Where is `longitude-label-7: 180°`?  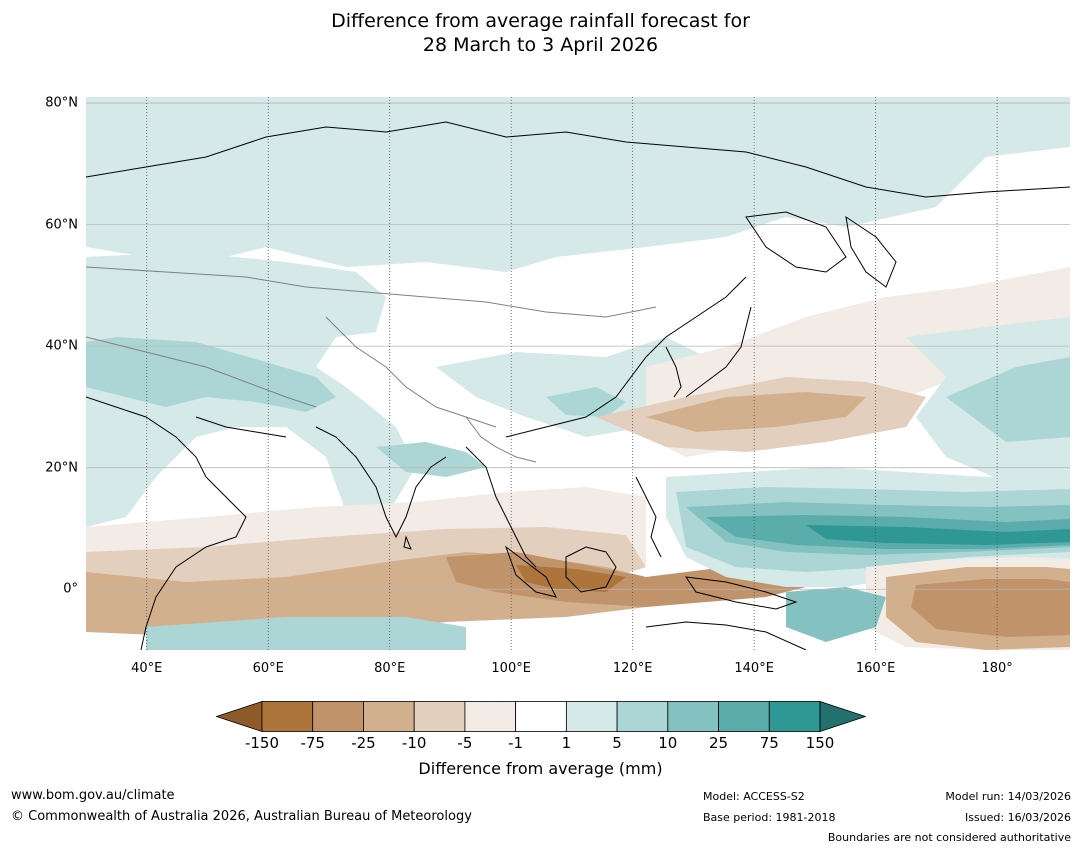
longitude-label-7: 180° is located at coordinates (997, 668).